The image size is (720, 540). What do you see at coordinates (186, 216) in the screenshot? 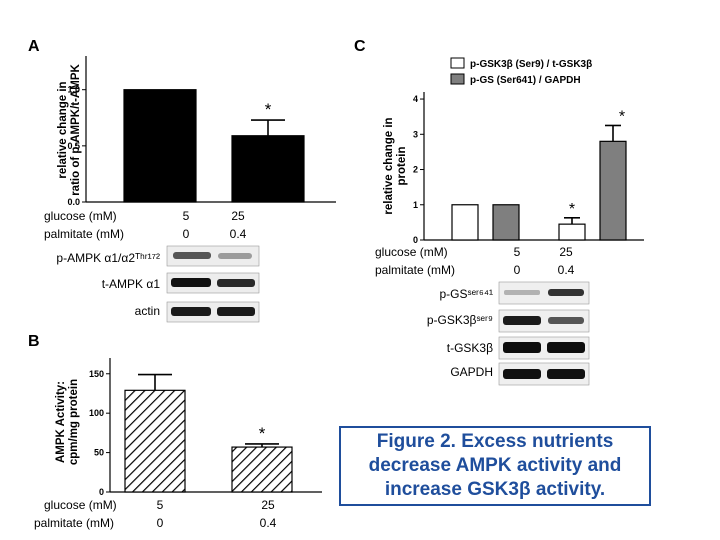
I see `chart-a-glucose-low: 5` at bounding box center [186, 216].